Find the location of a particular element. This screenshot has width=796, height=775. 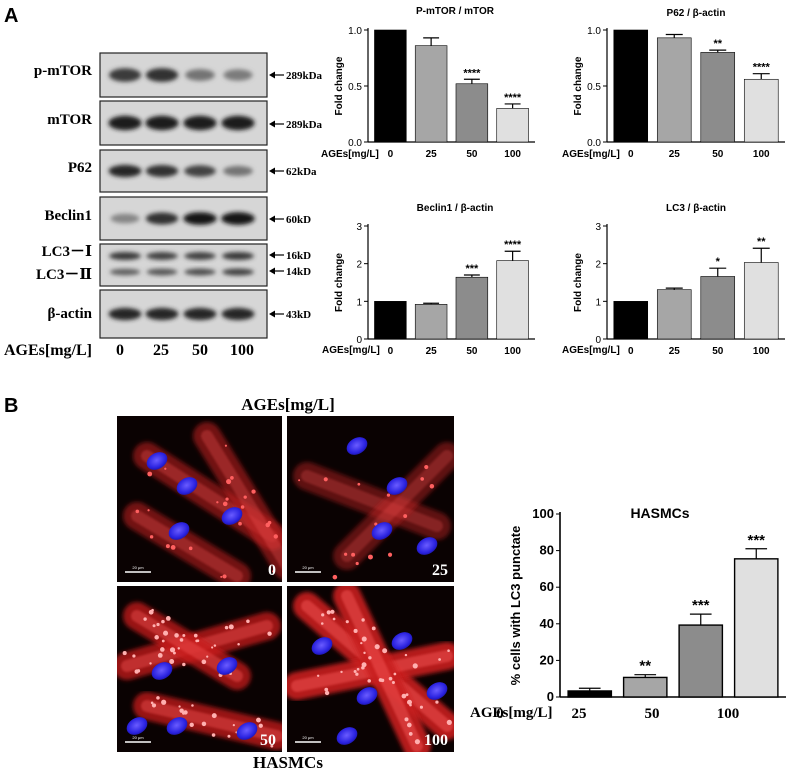

y-tick-label: 0.5 is located at coordinates (594, 87).